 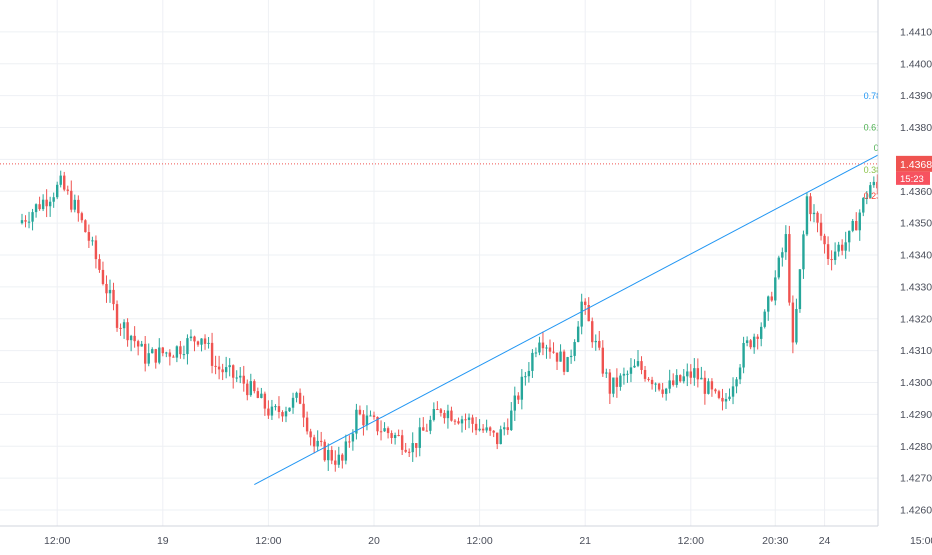 I want to click on price-tick-label: 1.42600, so click(x=916, y=511).